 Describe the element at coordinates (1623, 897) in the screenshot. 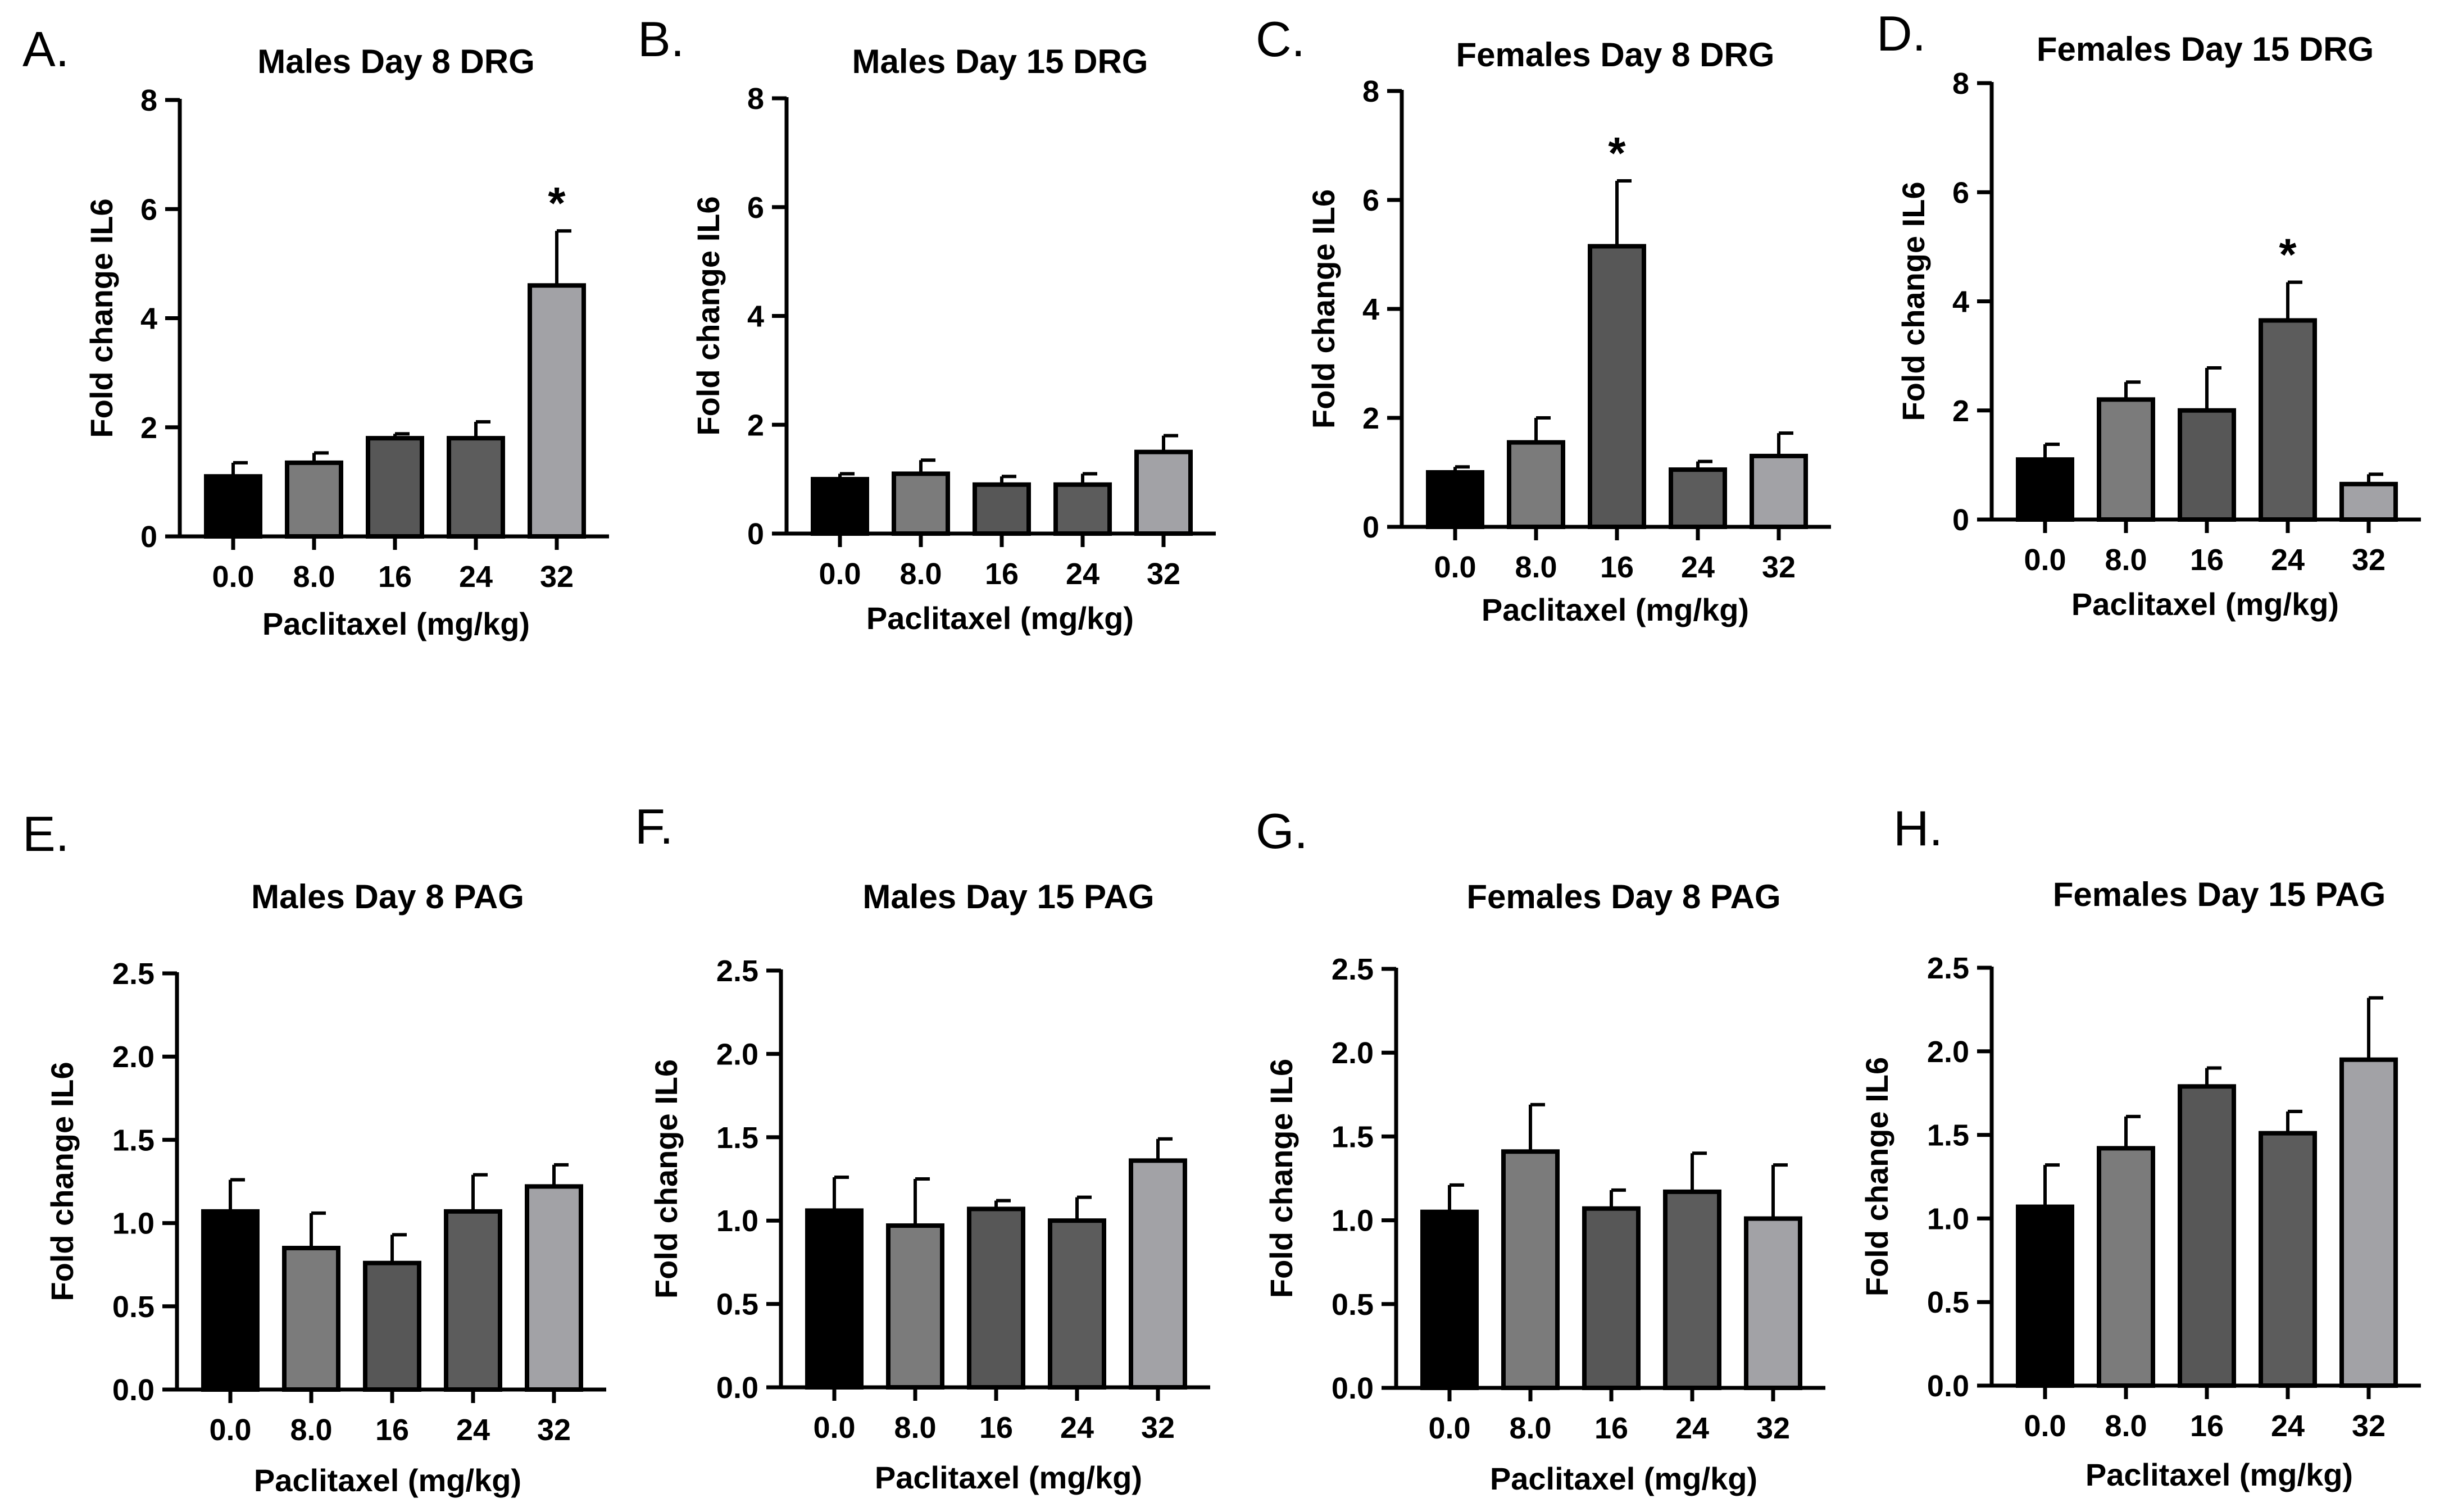

I see `chart-title: Females Day 8 PAG` at that location.